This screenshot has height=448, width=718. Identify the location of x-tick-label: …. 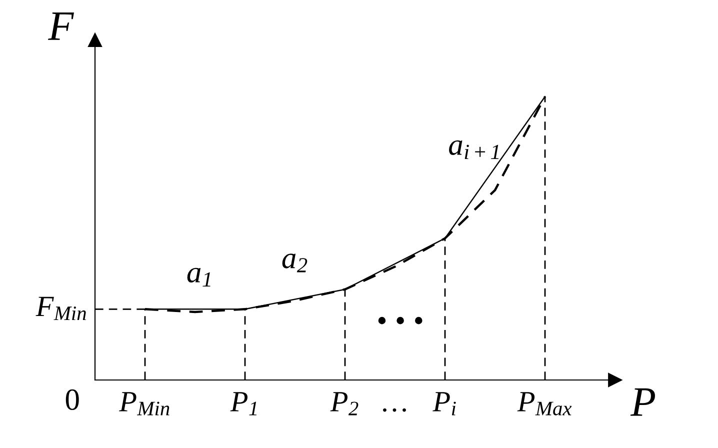
(394, 410).